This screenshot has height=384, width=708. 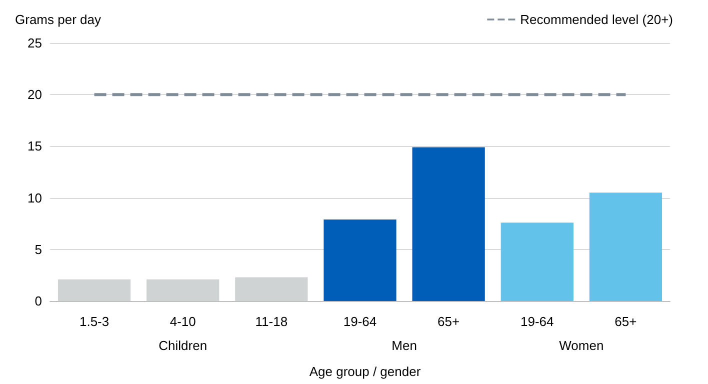 I want to click on y-tick-label: 20, so click(x=35, y=94).